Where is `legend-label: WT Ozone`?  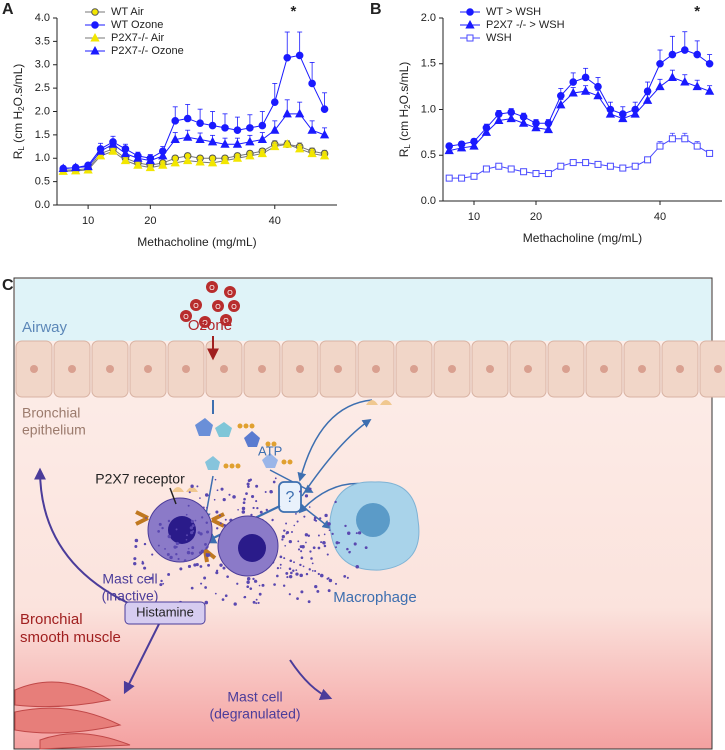 legend-label: WT Ozone is located at coordinates (137, 25).